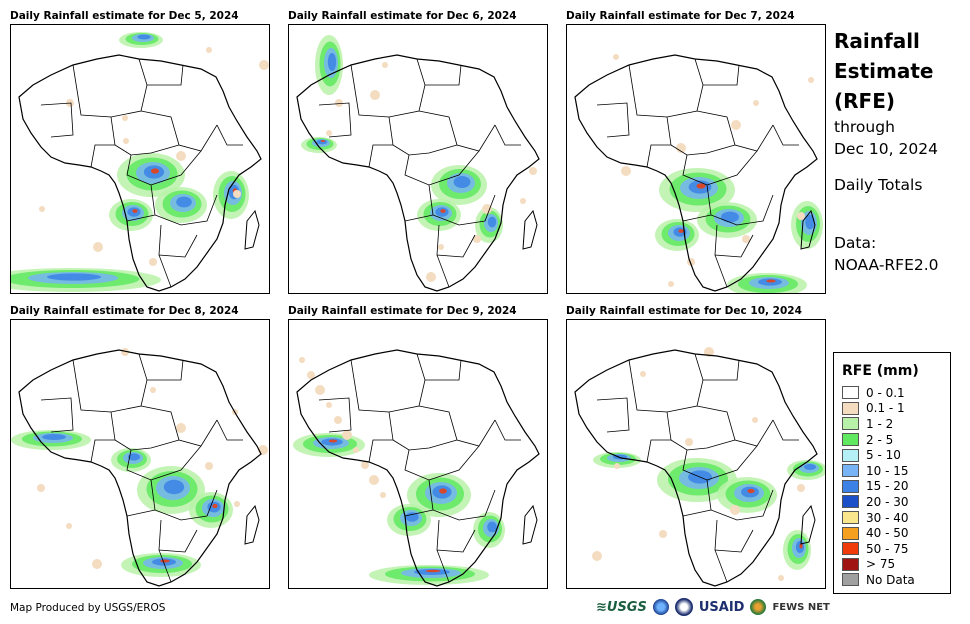  What do you see at coordinates (890, 579) in the screenshot?
I see `legend-label: No Data` at bounding box center [890, 579].